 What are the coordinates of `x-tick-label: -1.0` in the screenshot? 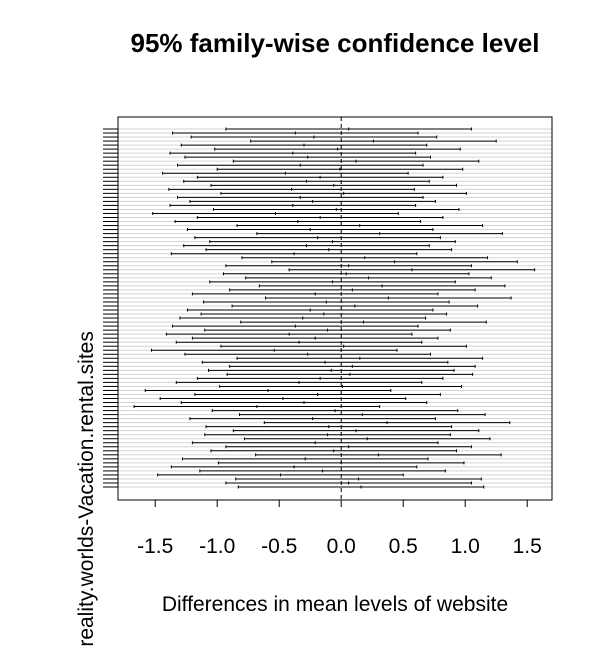 It's located at (217, 546).